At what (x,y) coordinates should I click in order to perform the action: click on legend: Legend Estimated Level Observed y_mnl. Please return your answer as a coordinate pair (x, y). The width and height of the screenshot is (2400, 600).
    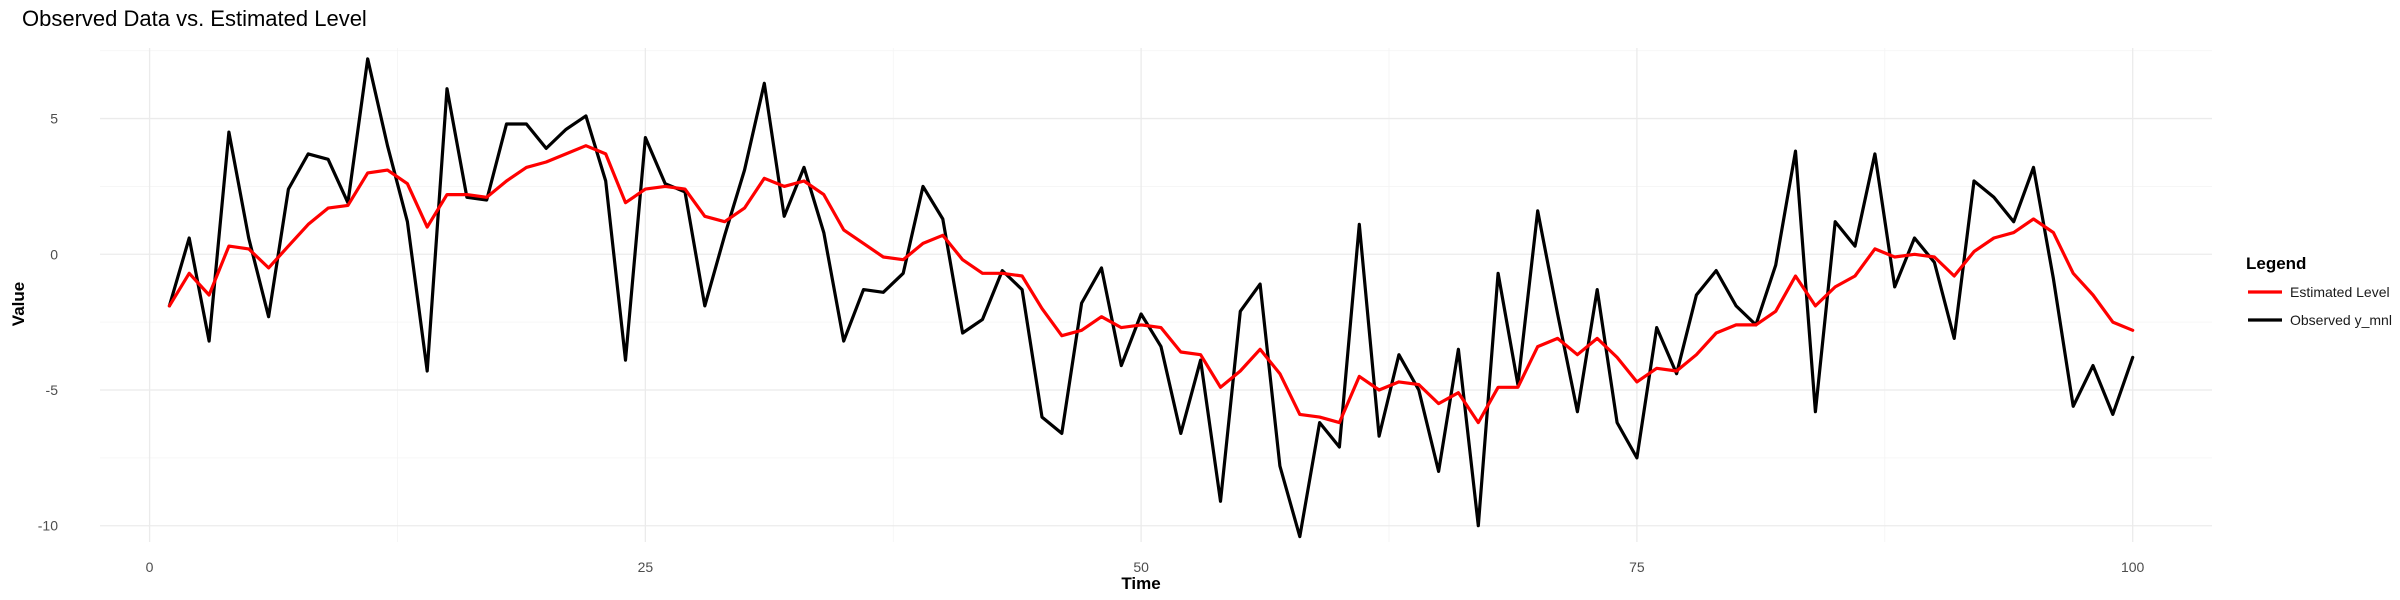
    Looking at the image, I should click on (2319, 291).